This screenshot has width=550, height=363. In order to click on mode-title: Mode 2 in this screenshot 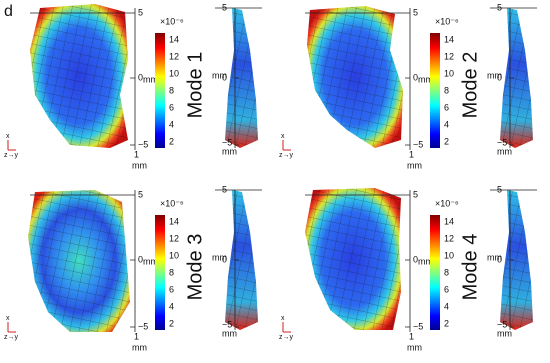, I will do `click(470, 85)`.